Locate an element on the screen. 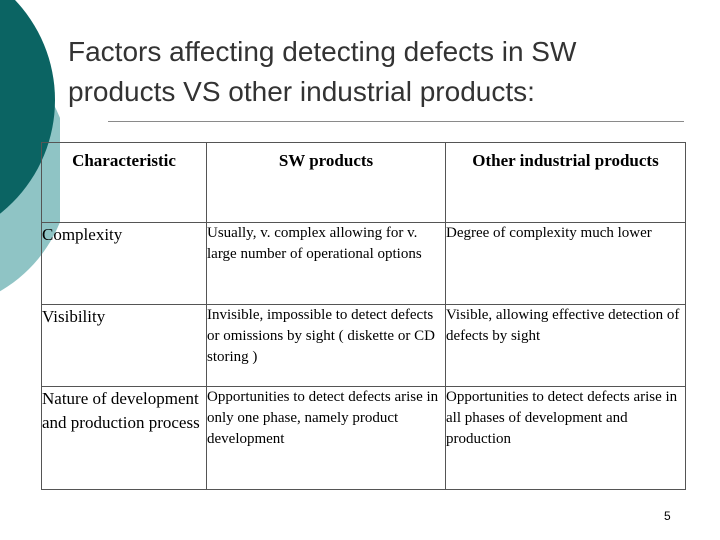  header-characteristic: Characteristic is located at coordinates (124, 182).